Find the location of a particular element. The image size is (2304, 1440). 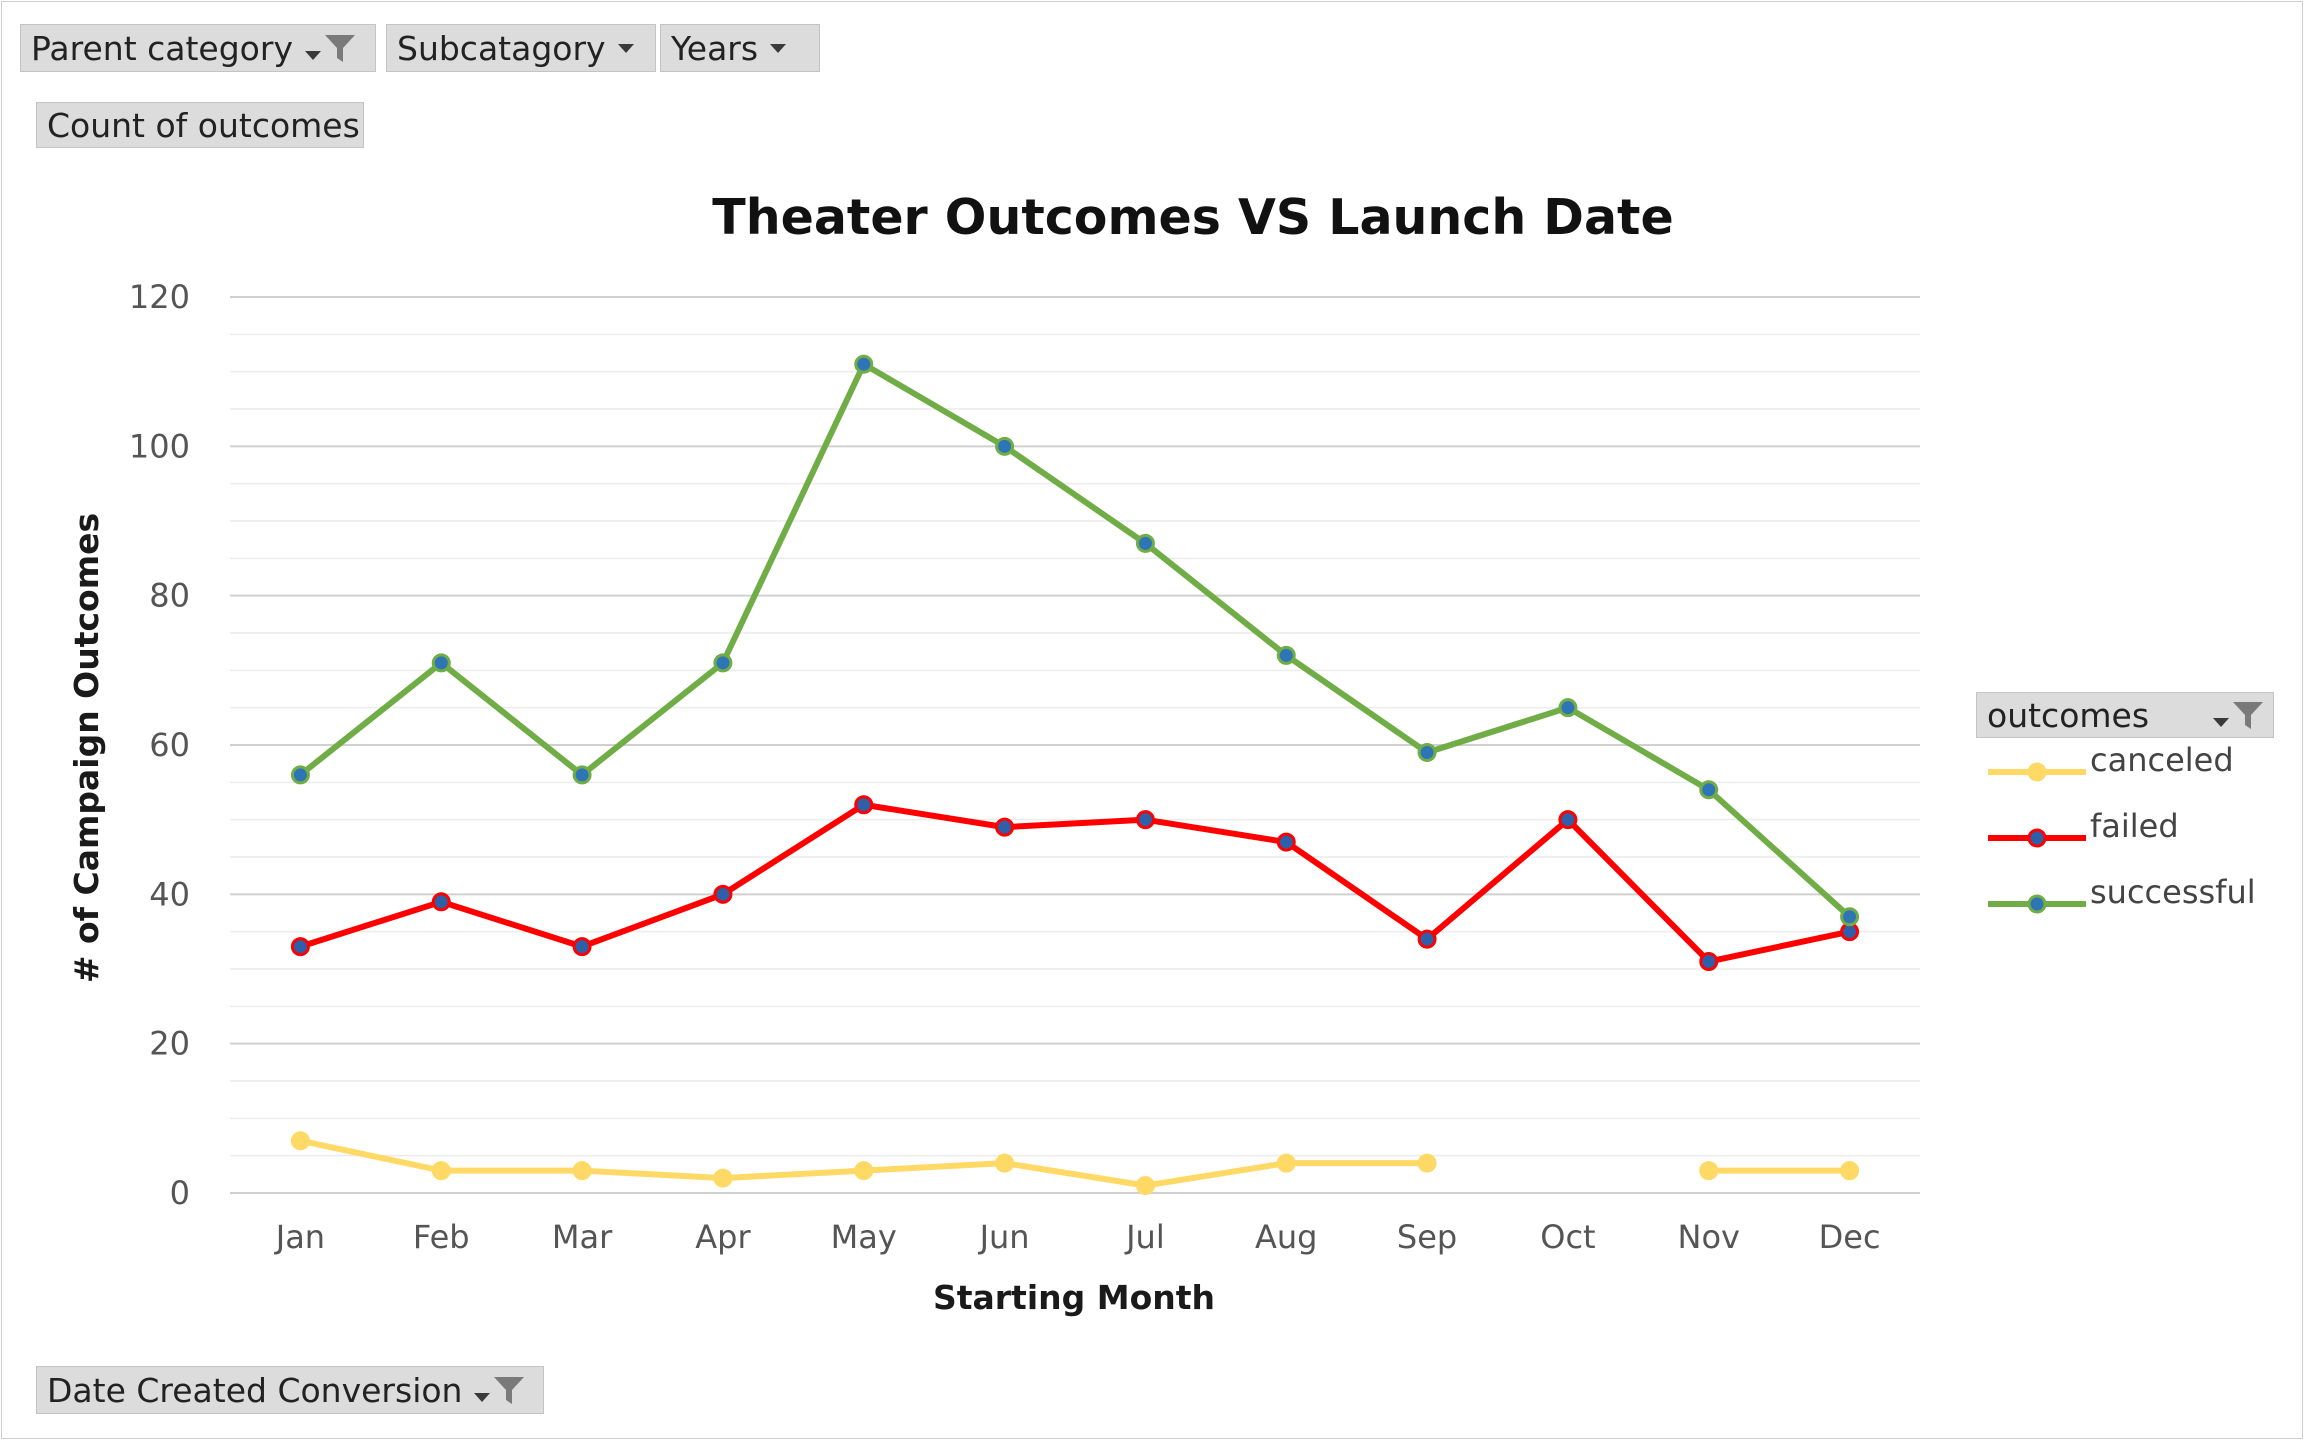

x-tick-label: Jan is located at coordinates (299, 1237).